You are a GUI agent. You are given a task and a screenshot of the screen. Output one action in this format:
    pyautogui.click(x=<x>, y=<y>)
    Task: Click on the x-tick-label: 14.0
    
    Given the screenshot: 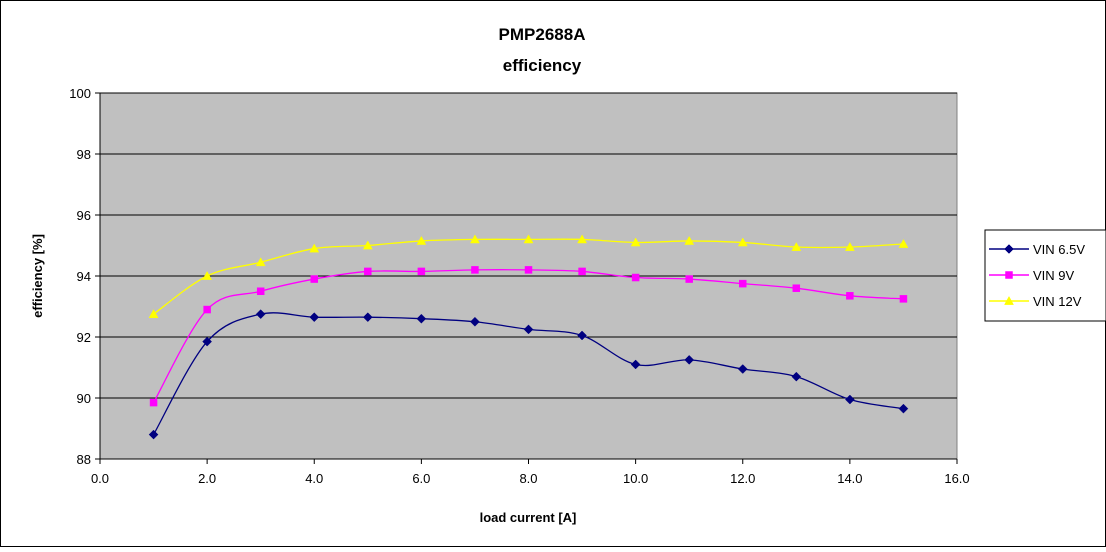 What is the action you would take?
    pyautogui.click(x=849, y=478)
    